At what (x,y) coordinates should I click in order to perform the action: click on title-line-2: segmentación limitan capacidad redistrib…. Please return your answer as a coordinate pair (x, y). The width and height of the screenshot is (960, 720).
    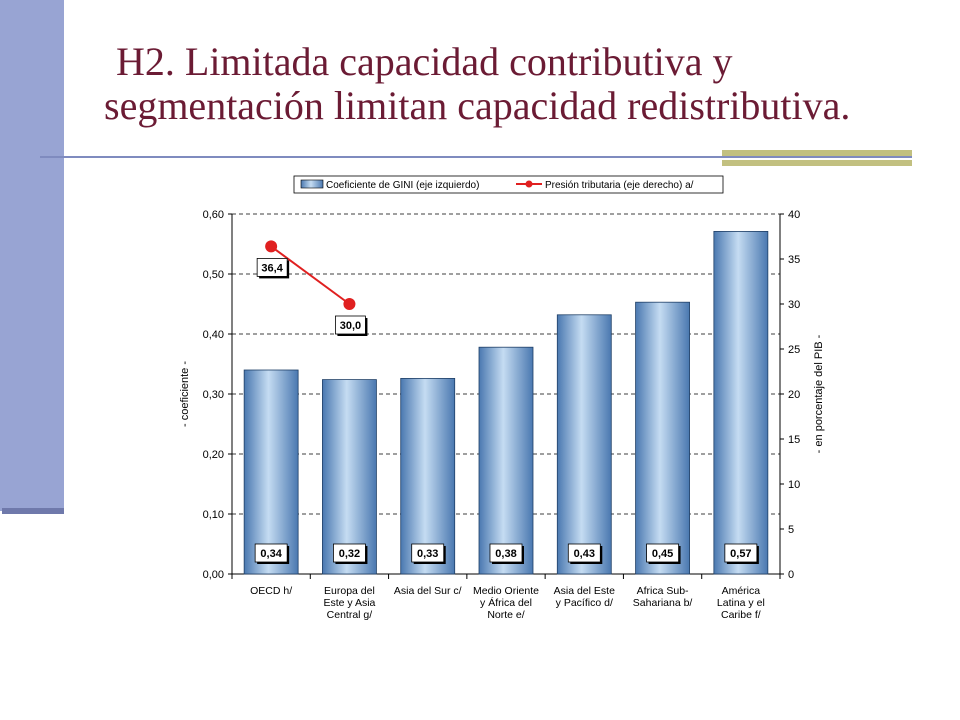
    Looking at the image, I should click on (477, 105).